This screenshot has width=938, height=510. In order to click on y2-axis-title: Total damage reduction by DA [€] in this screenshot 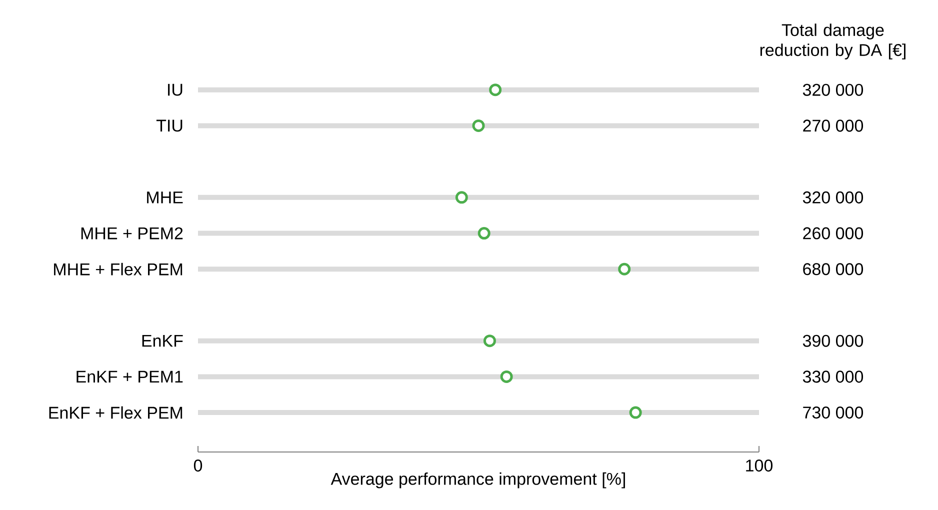, I will do `click(833, 42)`.